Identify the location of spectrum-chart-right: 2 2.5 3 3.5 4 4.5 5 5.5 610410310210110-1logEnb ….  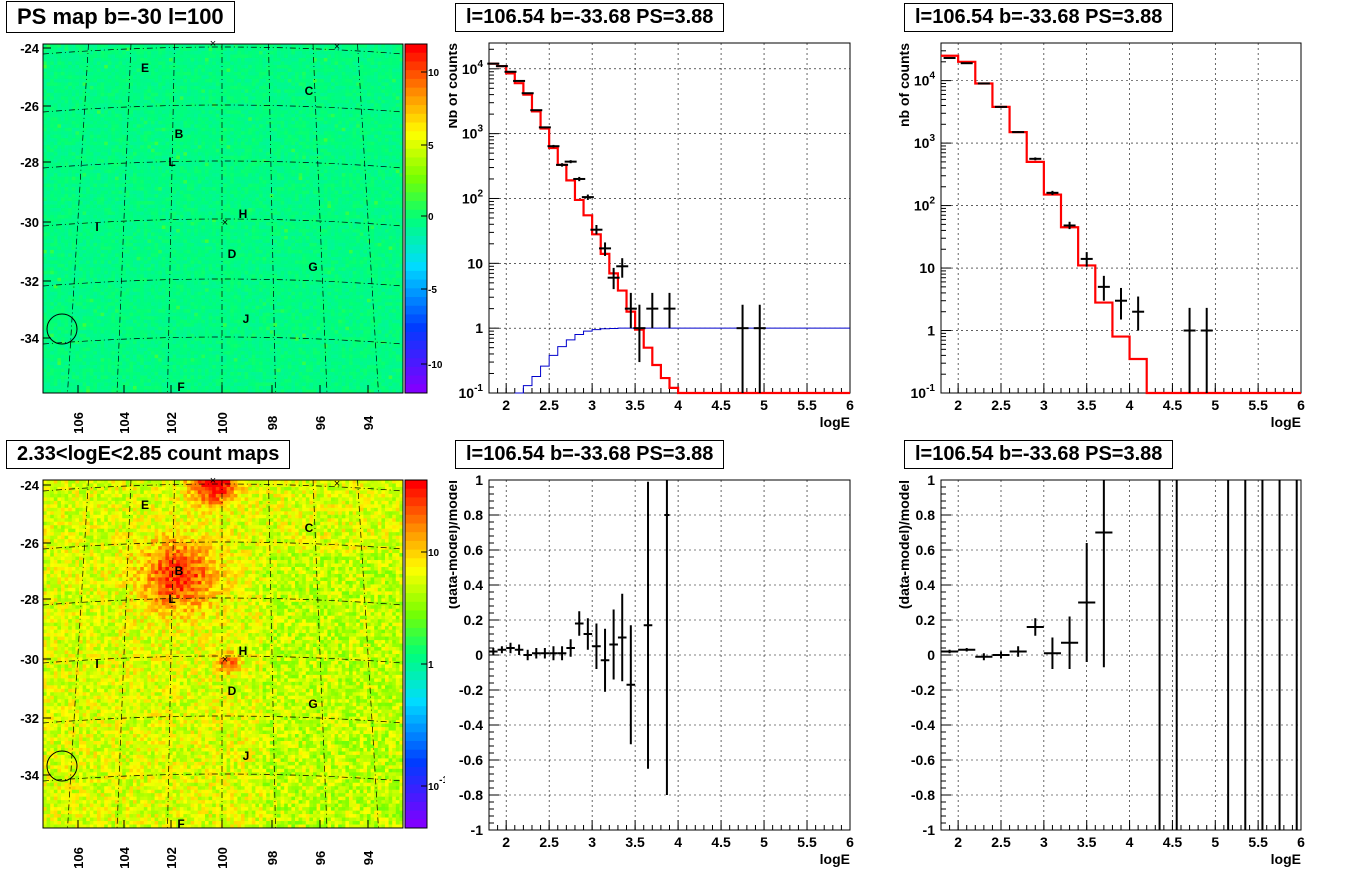
(1101, 236).